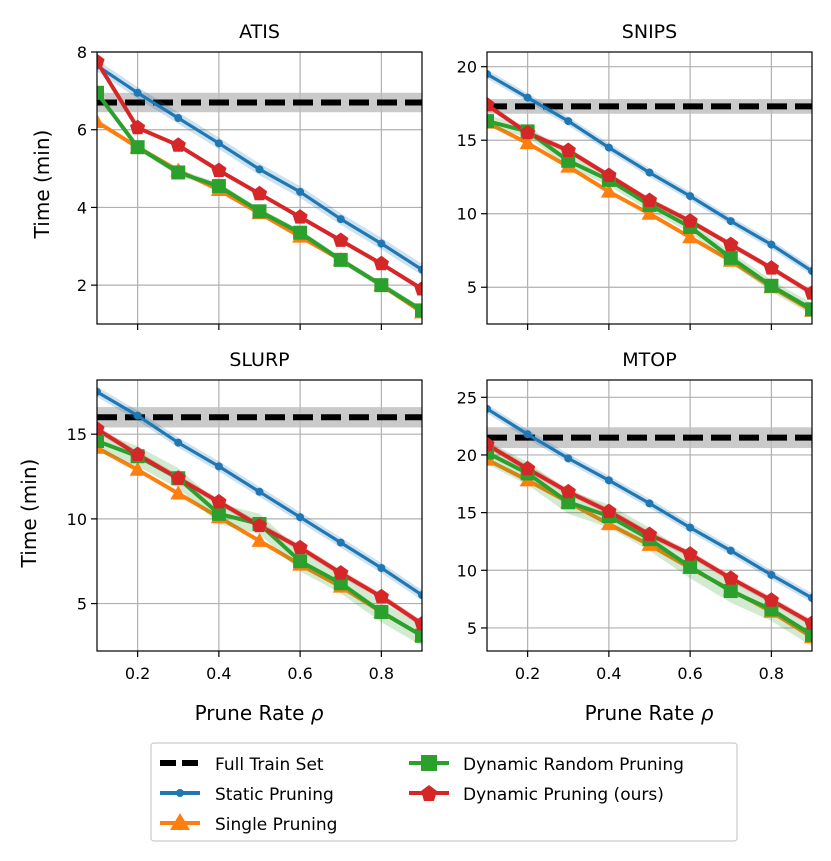 The width and height of the screenshot is (831, 861). What do you see at coordinates (429, 793) in the screenshot?
I see `legend-dynamic-marker` at bounding box center [429, 793].